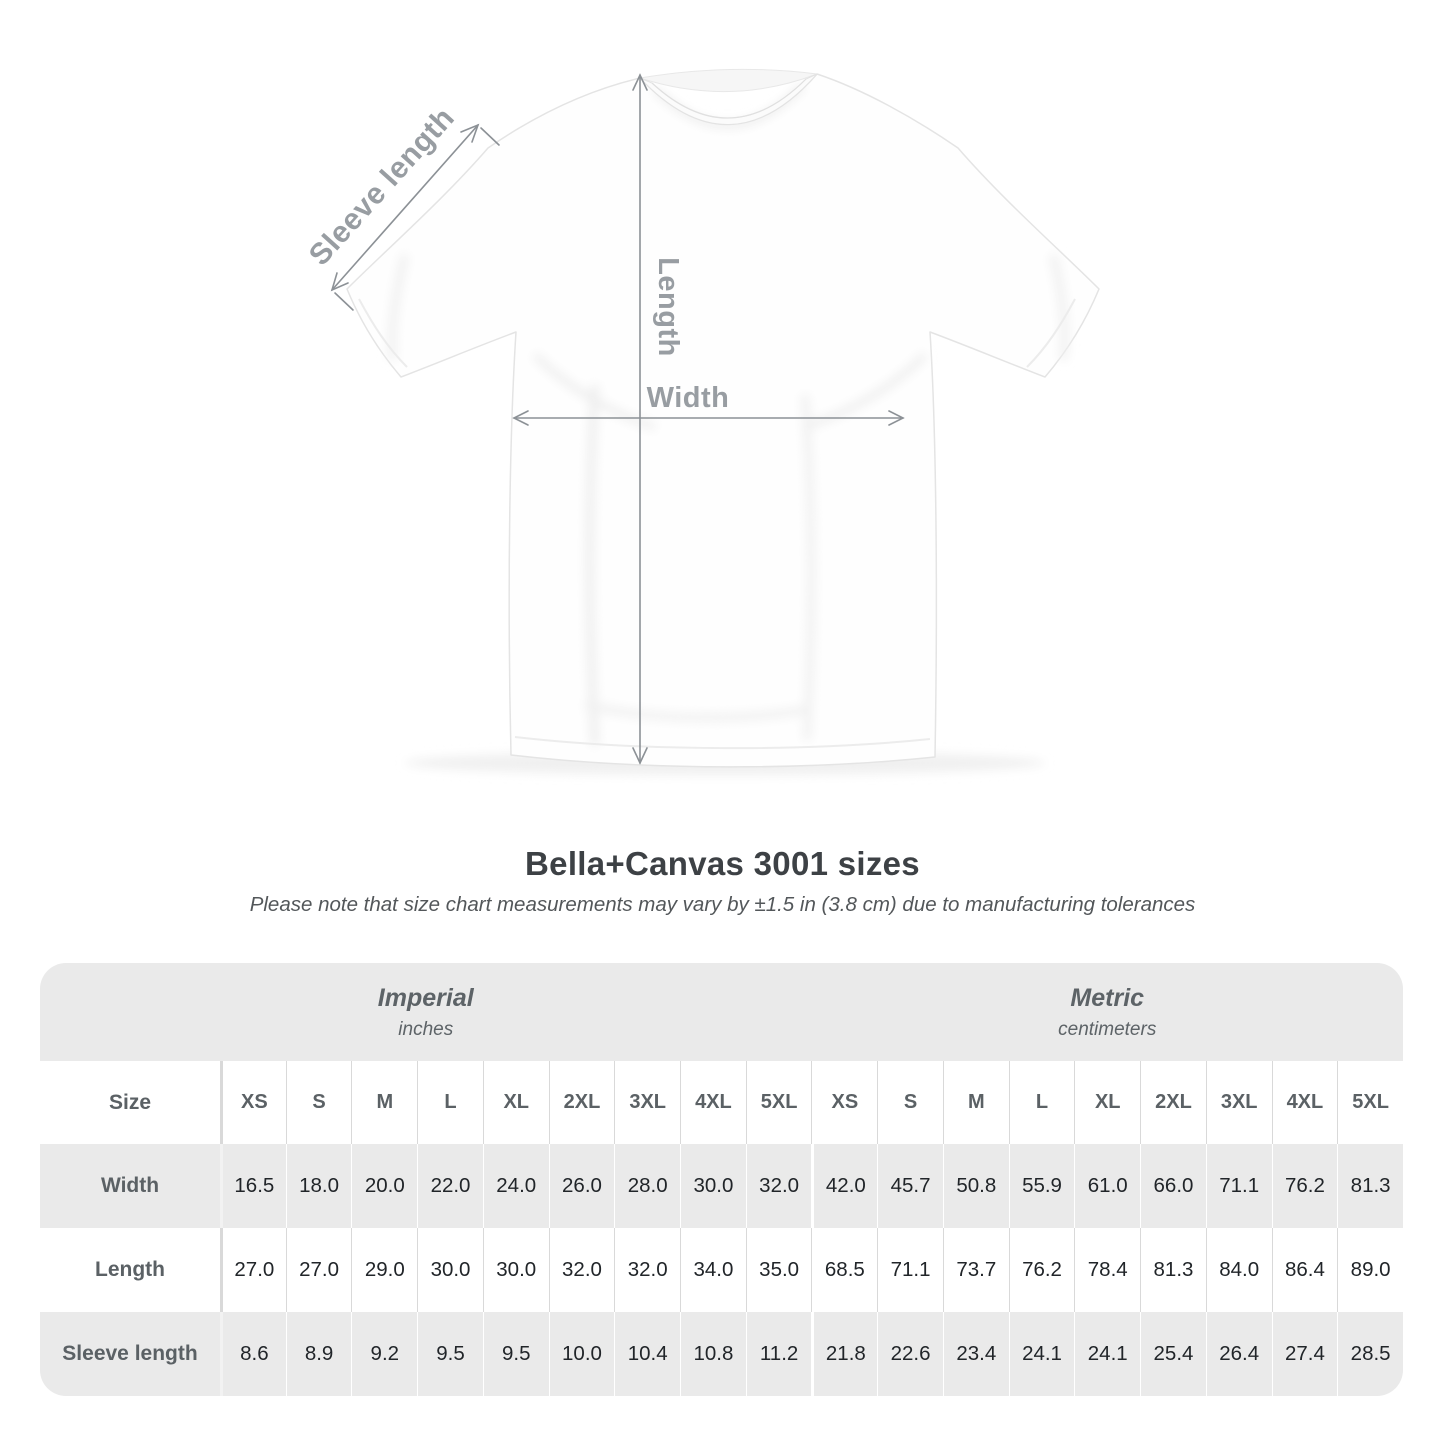 This screenshot has height=1445, width=1445. I want to click on value-cell: 23.4, so click(975, 1354).